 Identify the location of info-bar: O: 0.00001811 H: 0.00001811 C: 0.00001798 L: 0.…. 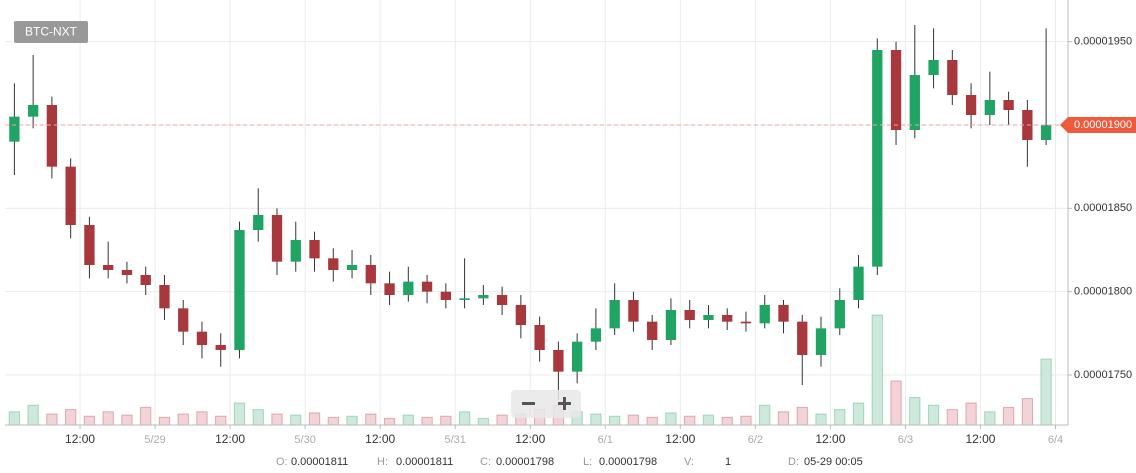
(569, 462).